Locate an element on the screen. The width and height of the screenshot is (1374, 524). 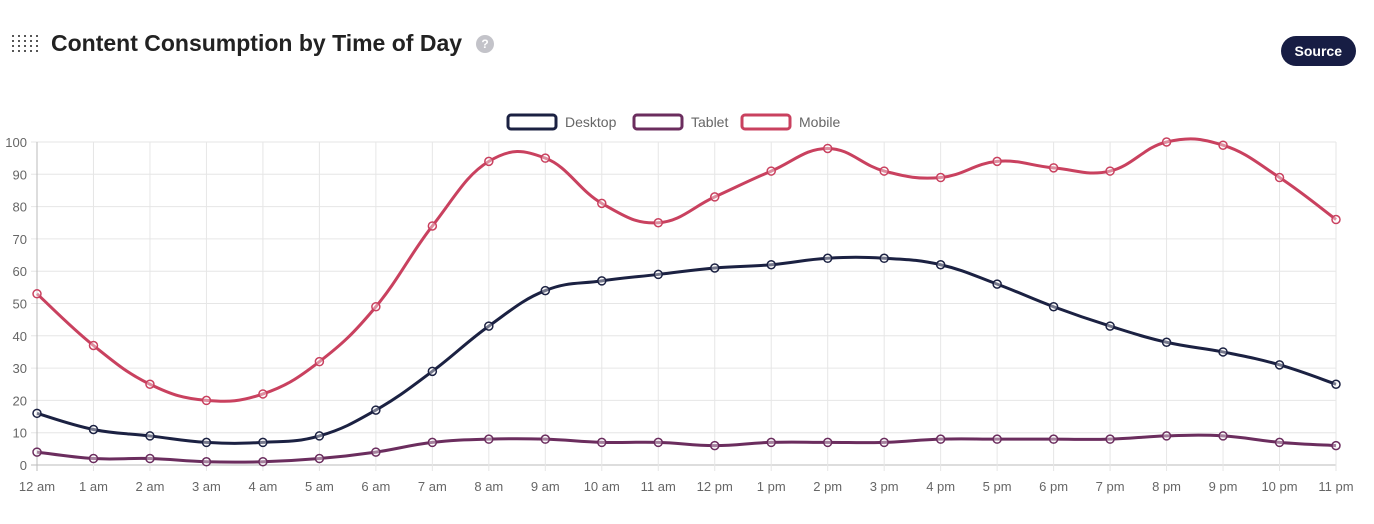
y-tick-label: 10 is located at coordinates (20, 433).